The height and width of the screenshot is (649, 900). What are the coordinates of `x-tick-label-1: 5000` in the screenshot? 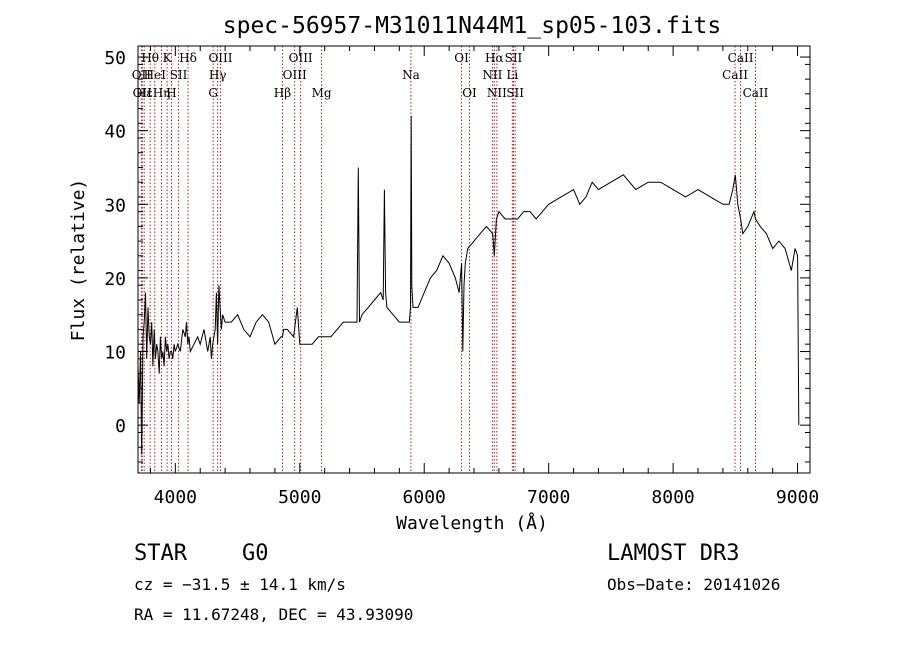 It's located at (299, 497).